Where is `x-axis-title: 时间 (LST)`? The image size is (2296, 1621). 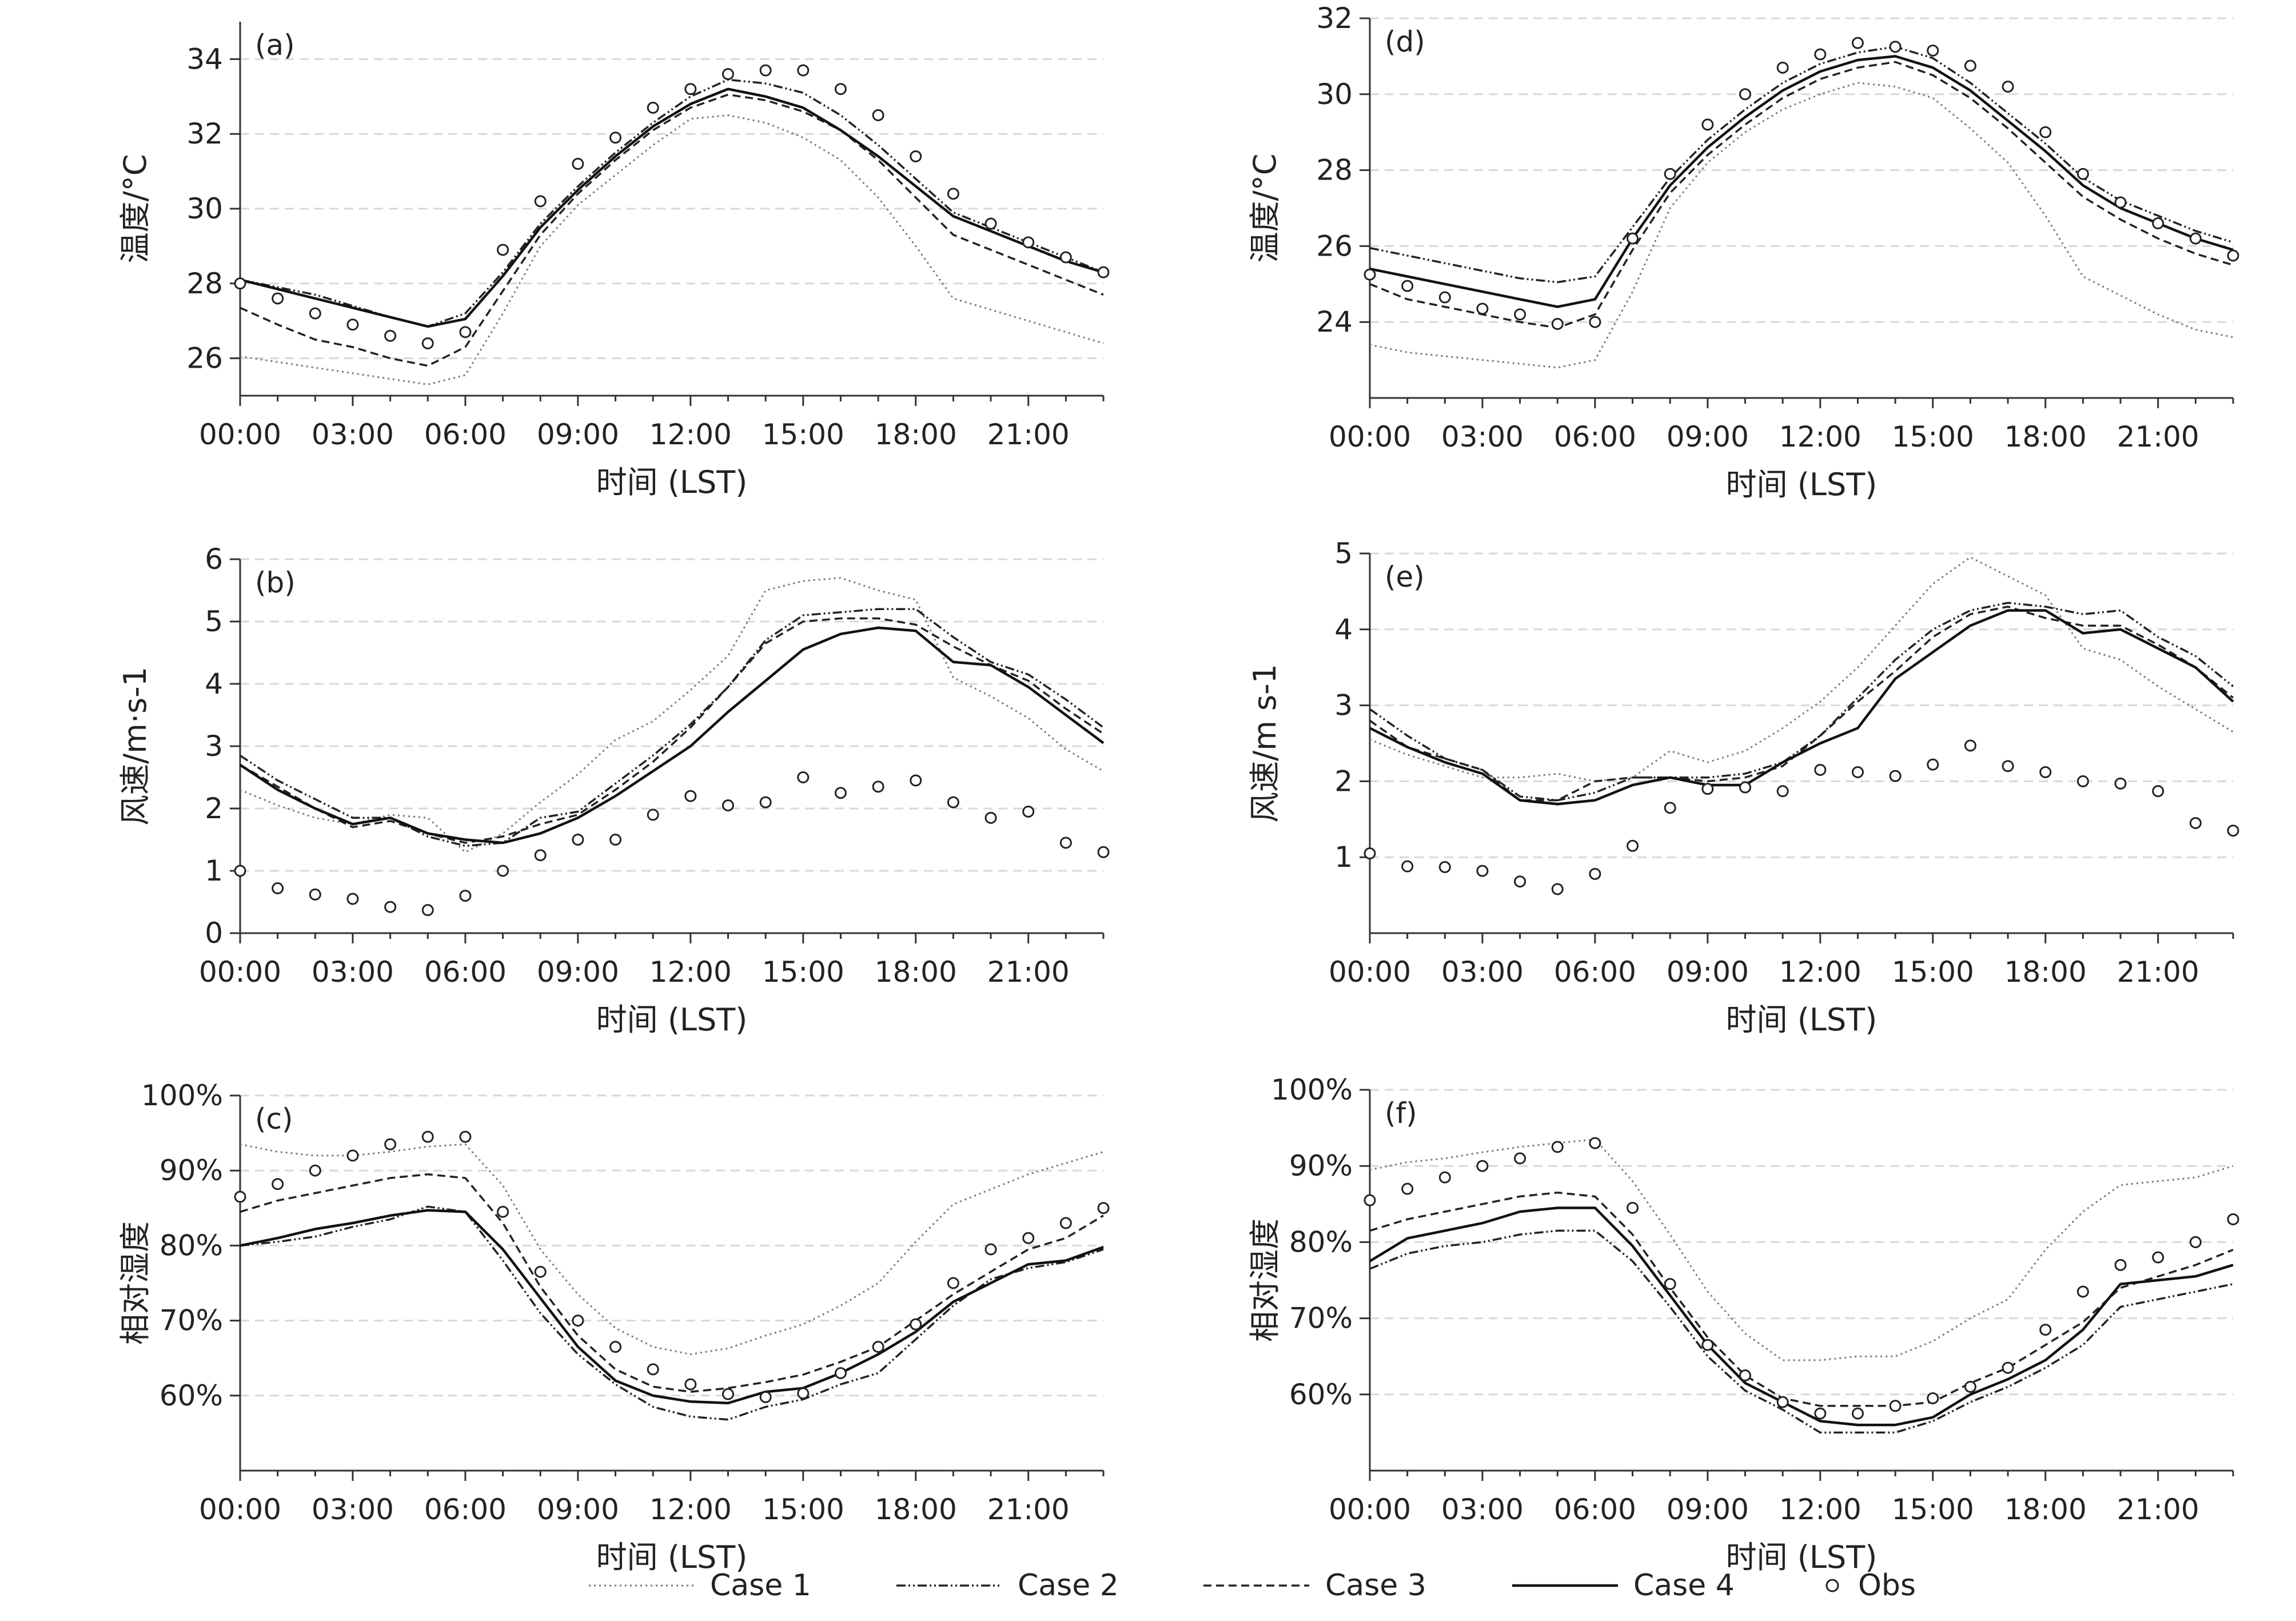
x-axis-title: 时间 (LST) is located at coordinates (672, 1020).